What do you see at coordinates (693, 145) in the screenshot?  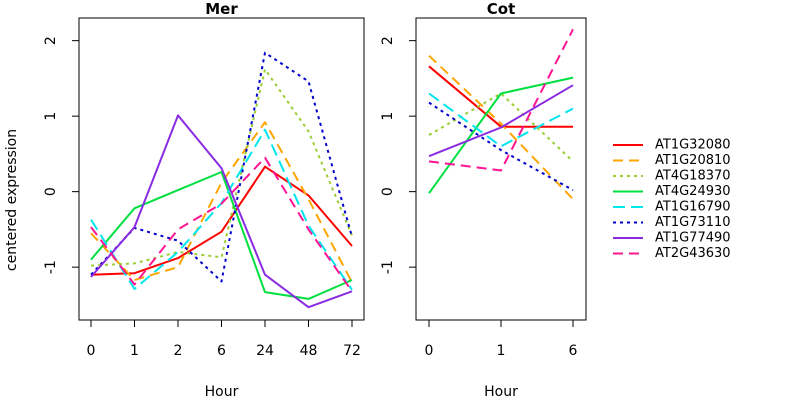 I see `legend-label-at1g32080: AT1G32080` at bounding box center [693, 145].